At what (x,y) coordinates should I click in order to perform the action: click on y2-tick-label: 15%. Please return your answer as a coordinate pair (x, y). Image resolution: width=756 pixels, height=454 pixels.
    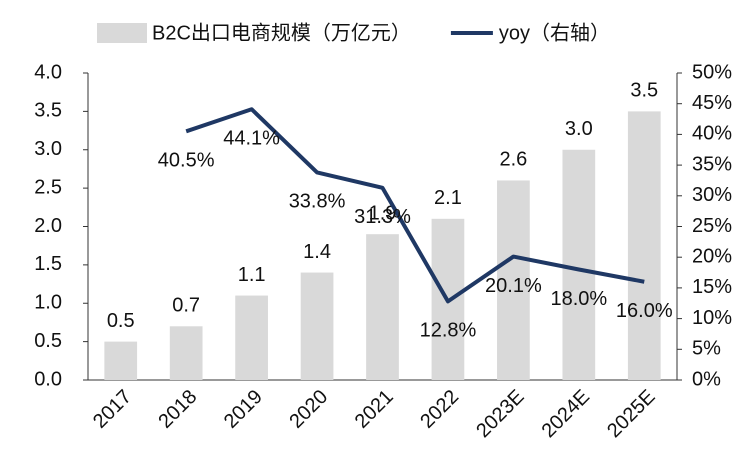
    Looking at the image, I should click on (712, 287).